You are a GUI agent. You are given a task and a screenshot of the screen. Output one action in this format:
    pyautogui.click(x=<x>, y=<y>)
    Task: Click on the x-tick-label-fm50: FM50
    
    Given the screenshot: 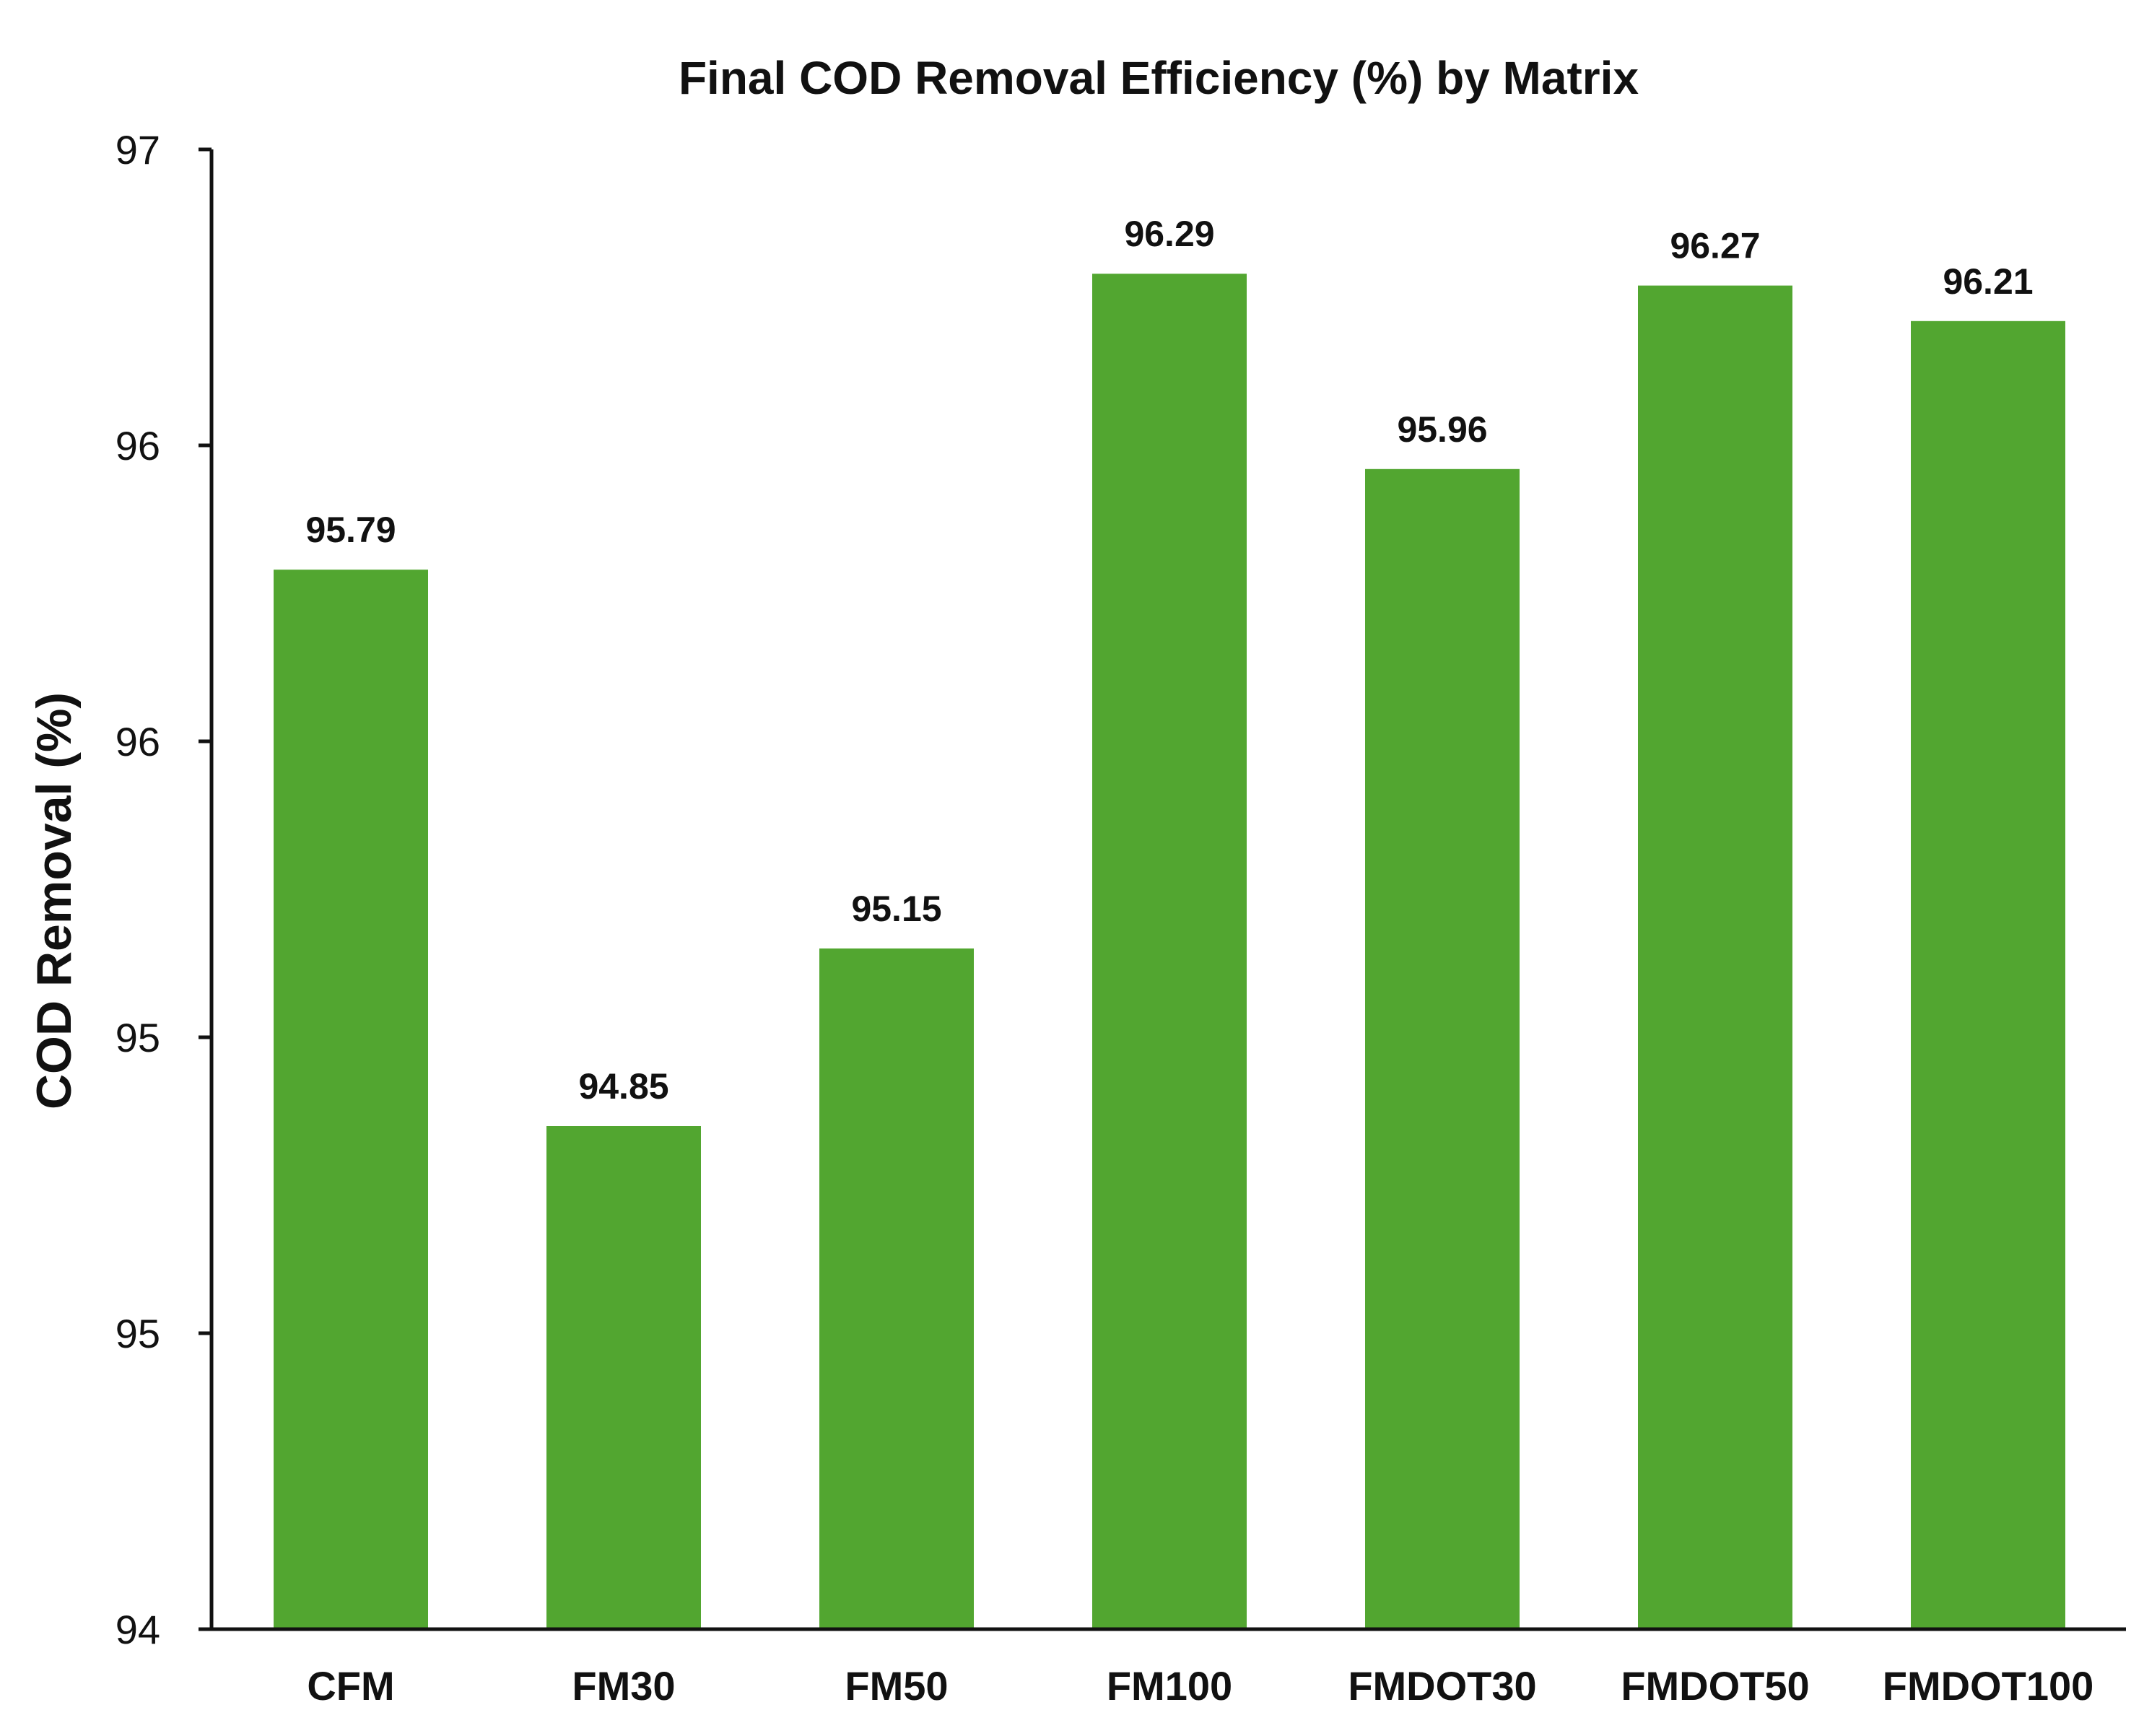 What is the action you would take?
    pyautogui.click(x=896, y=1686)
    